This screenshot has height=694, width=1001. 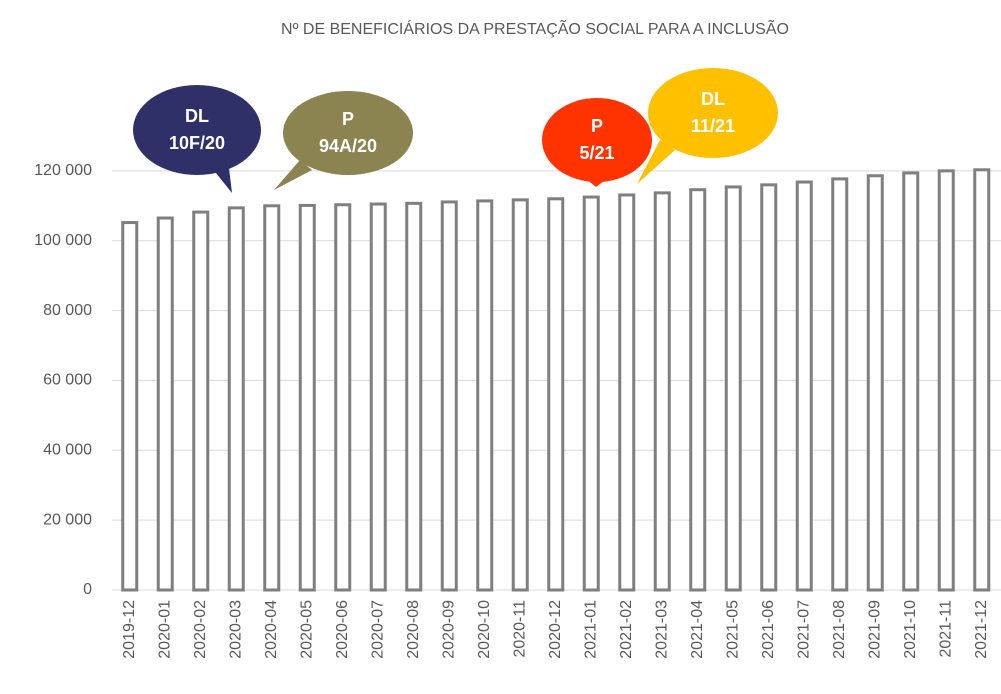 What do you see at coordinates (596, 153) in the screenshot?
I see `annotation-text: 5/21` at bounding box center [596, 153].